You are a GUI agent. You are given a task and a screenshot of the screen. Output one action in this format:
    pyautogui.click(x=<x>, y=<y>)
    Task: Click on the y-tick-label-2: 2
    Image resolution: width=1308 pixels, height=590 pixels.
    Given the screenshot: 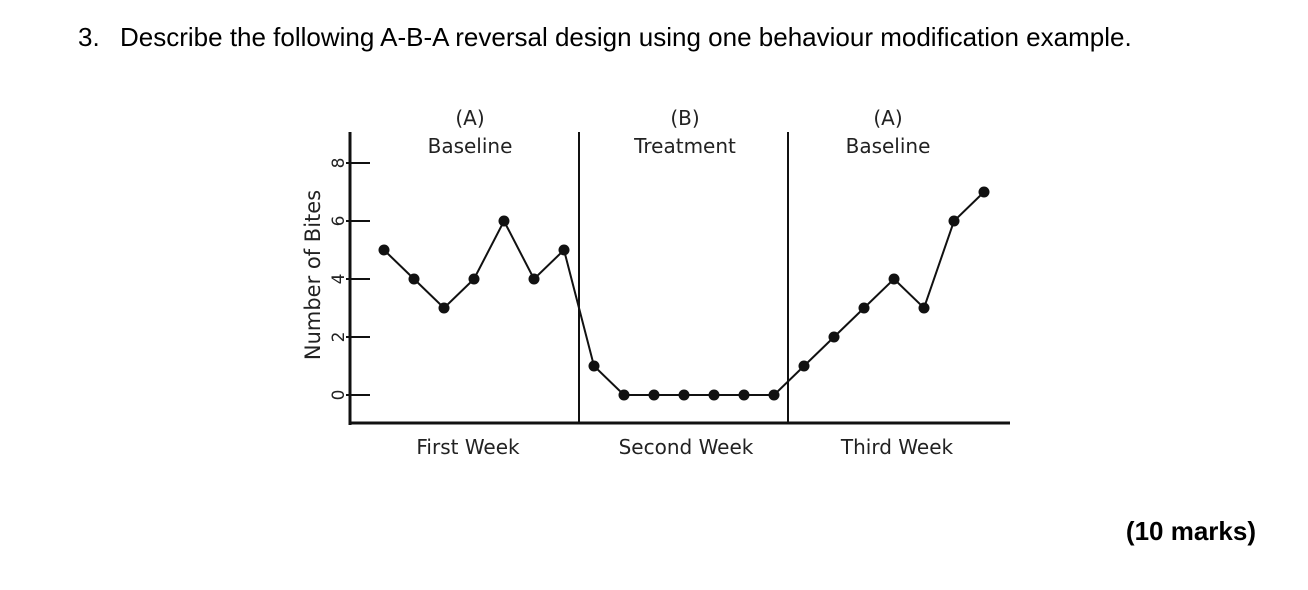 What is the action you would take?
    pyautogui.click(x=339, y=337)
    